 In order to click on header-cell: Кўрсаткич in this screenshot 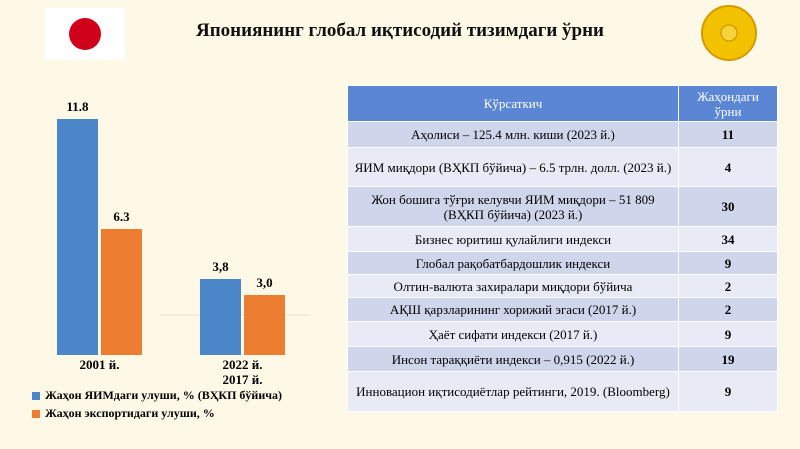, I will do `click(513, 103)`.